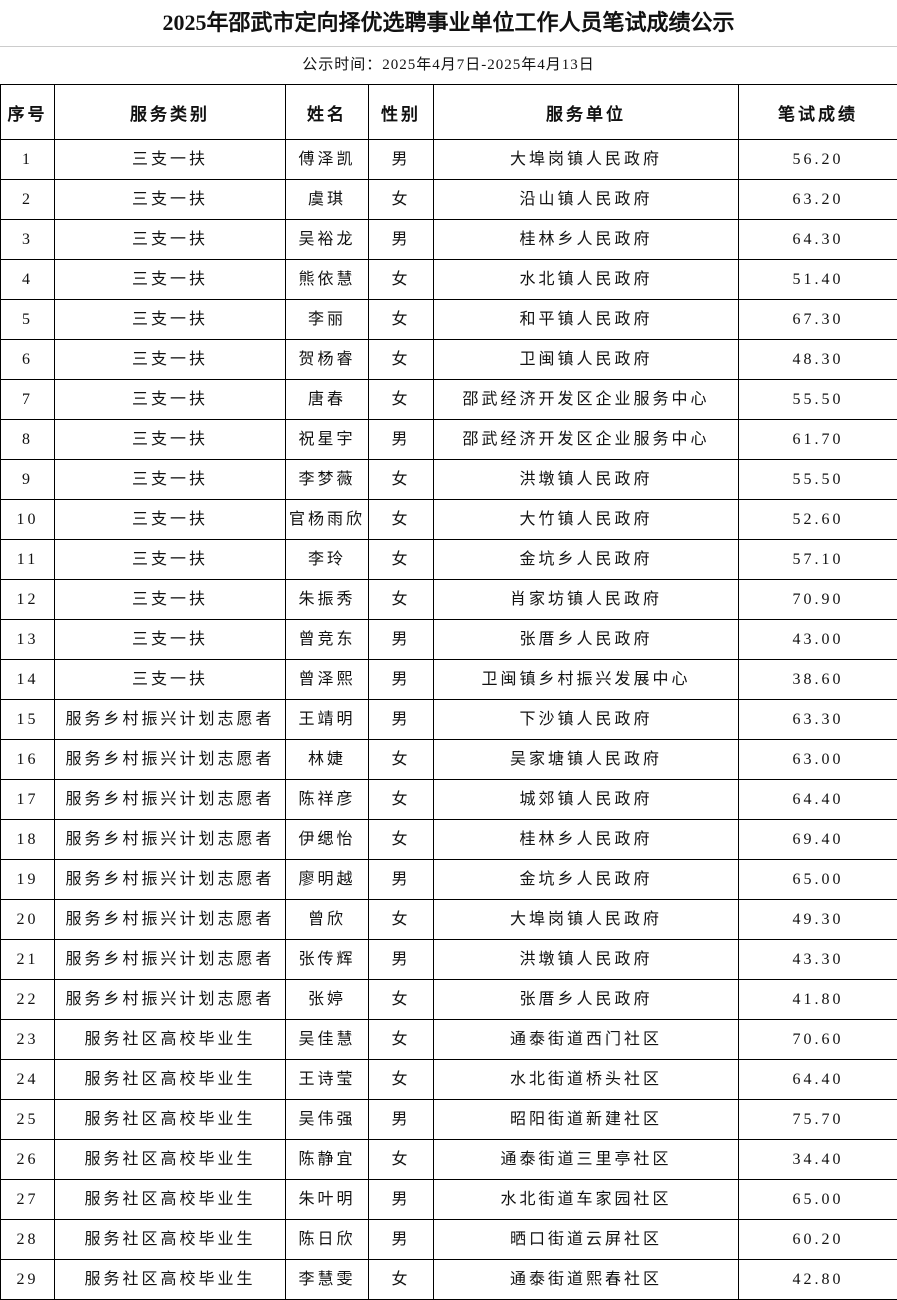 This screenshot has height=1300, width=897. What do you see at coordinates (818, 760) in the screenshot?
I see `cell-written-score: 63.00` at bounding box center [818, 760].